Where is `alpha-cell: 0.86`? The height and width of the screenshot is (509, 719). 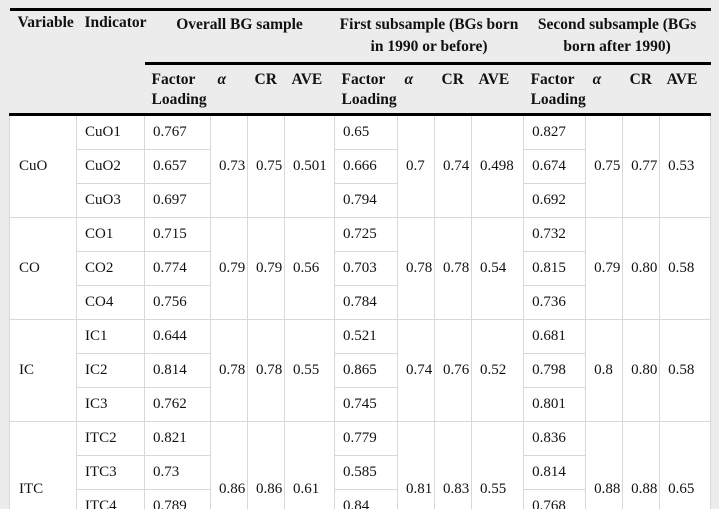 alpha-cell: 0.86 is located at coordinates (229, 465).